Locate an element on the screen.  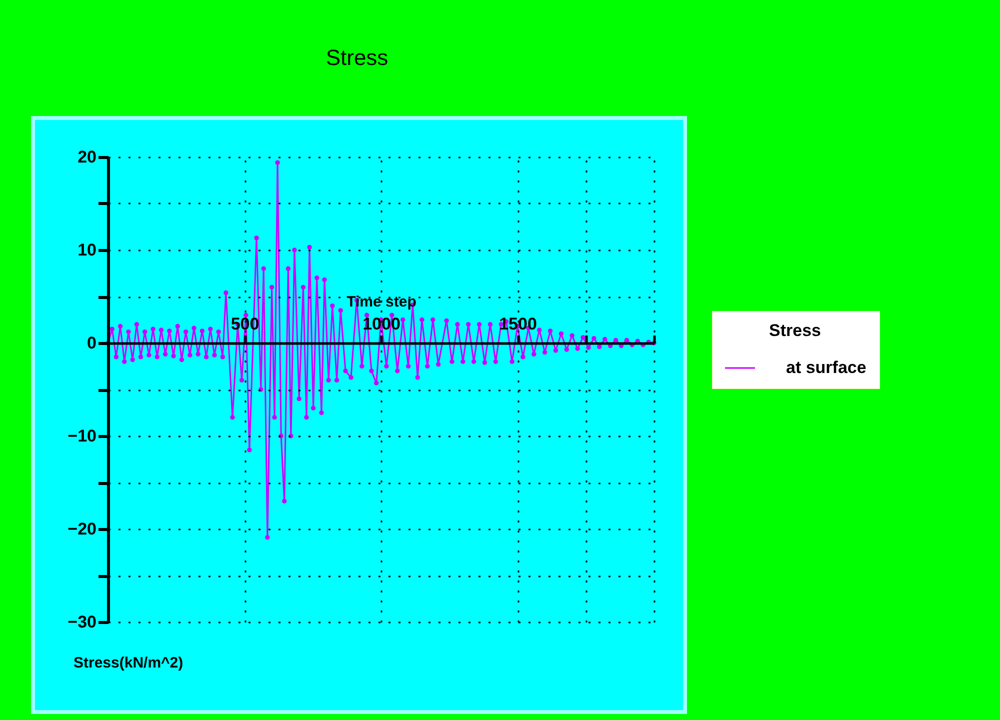
y-tick-label: 0 is located at coordinates (91, 343).